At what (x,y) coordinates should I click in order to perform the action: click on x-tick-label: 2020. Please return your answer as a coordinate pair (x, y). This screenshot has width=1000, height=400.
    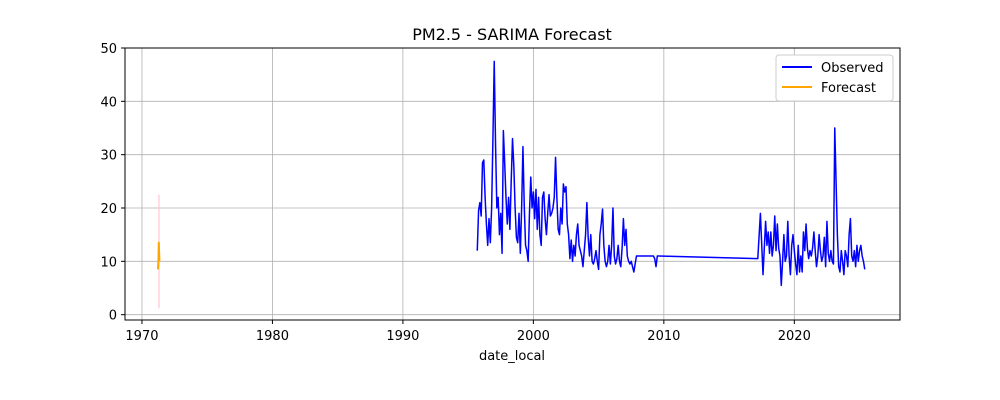
    Looking at the image, I should click on (794, 336).